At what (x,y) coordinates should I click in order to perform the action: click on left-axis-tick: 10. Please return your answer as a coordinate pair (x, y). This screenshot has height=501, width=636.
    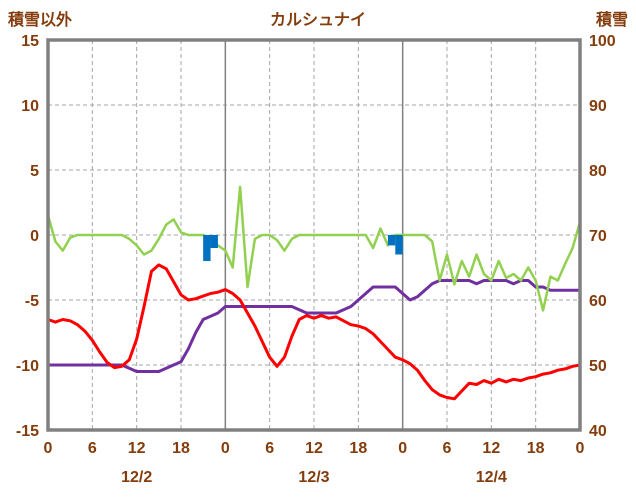
    Looking at the image, I should click on (30, 106).